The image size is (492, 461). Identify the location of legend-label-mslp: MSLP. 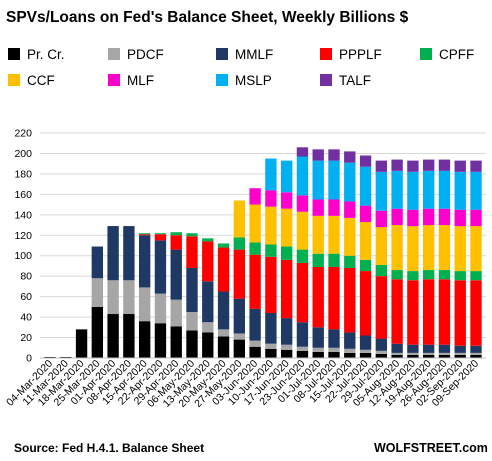
(253, 80).